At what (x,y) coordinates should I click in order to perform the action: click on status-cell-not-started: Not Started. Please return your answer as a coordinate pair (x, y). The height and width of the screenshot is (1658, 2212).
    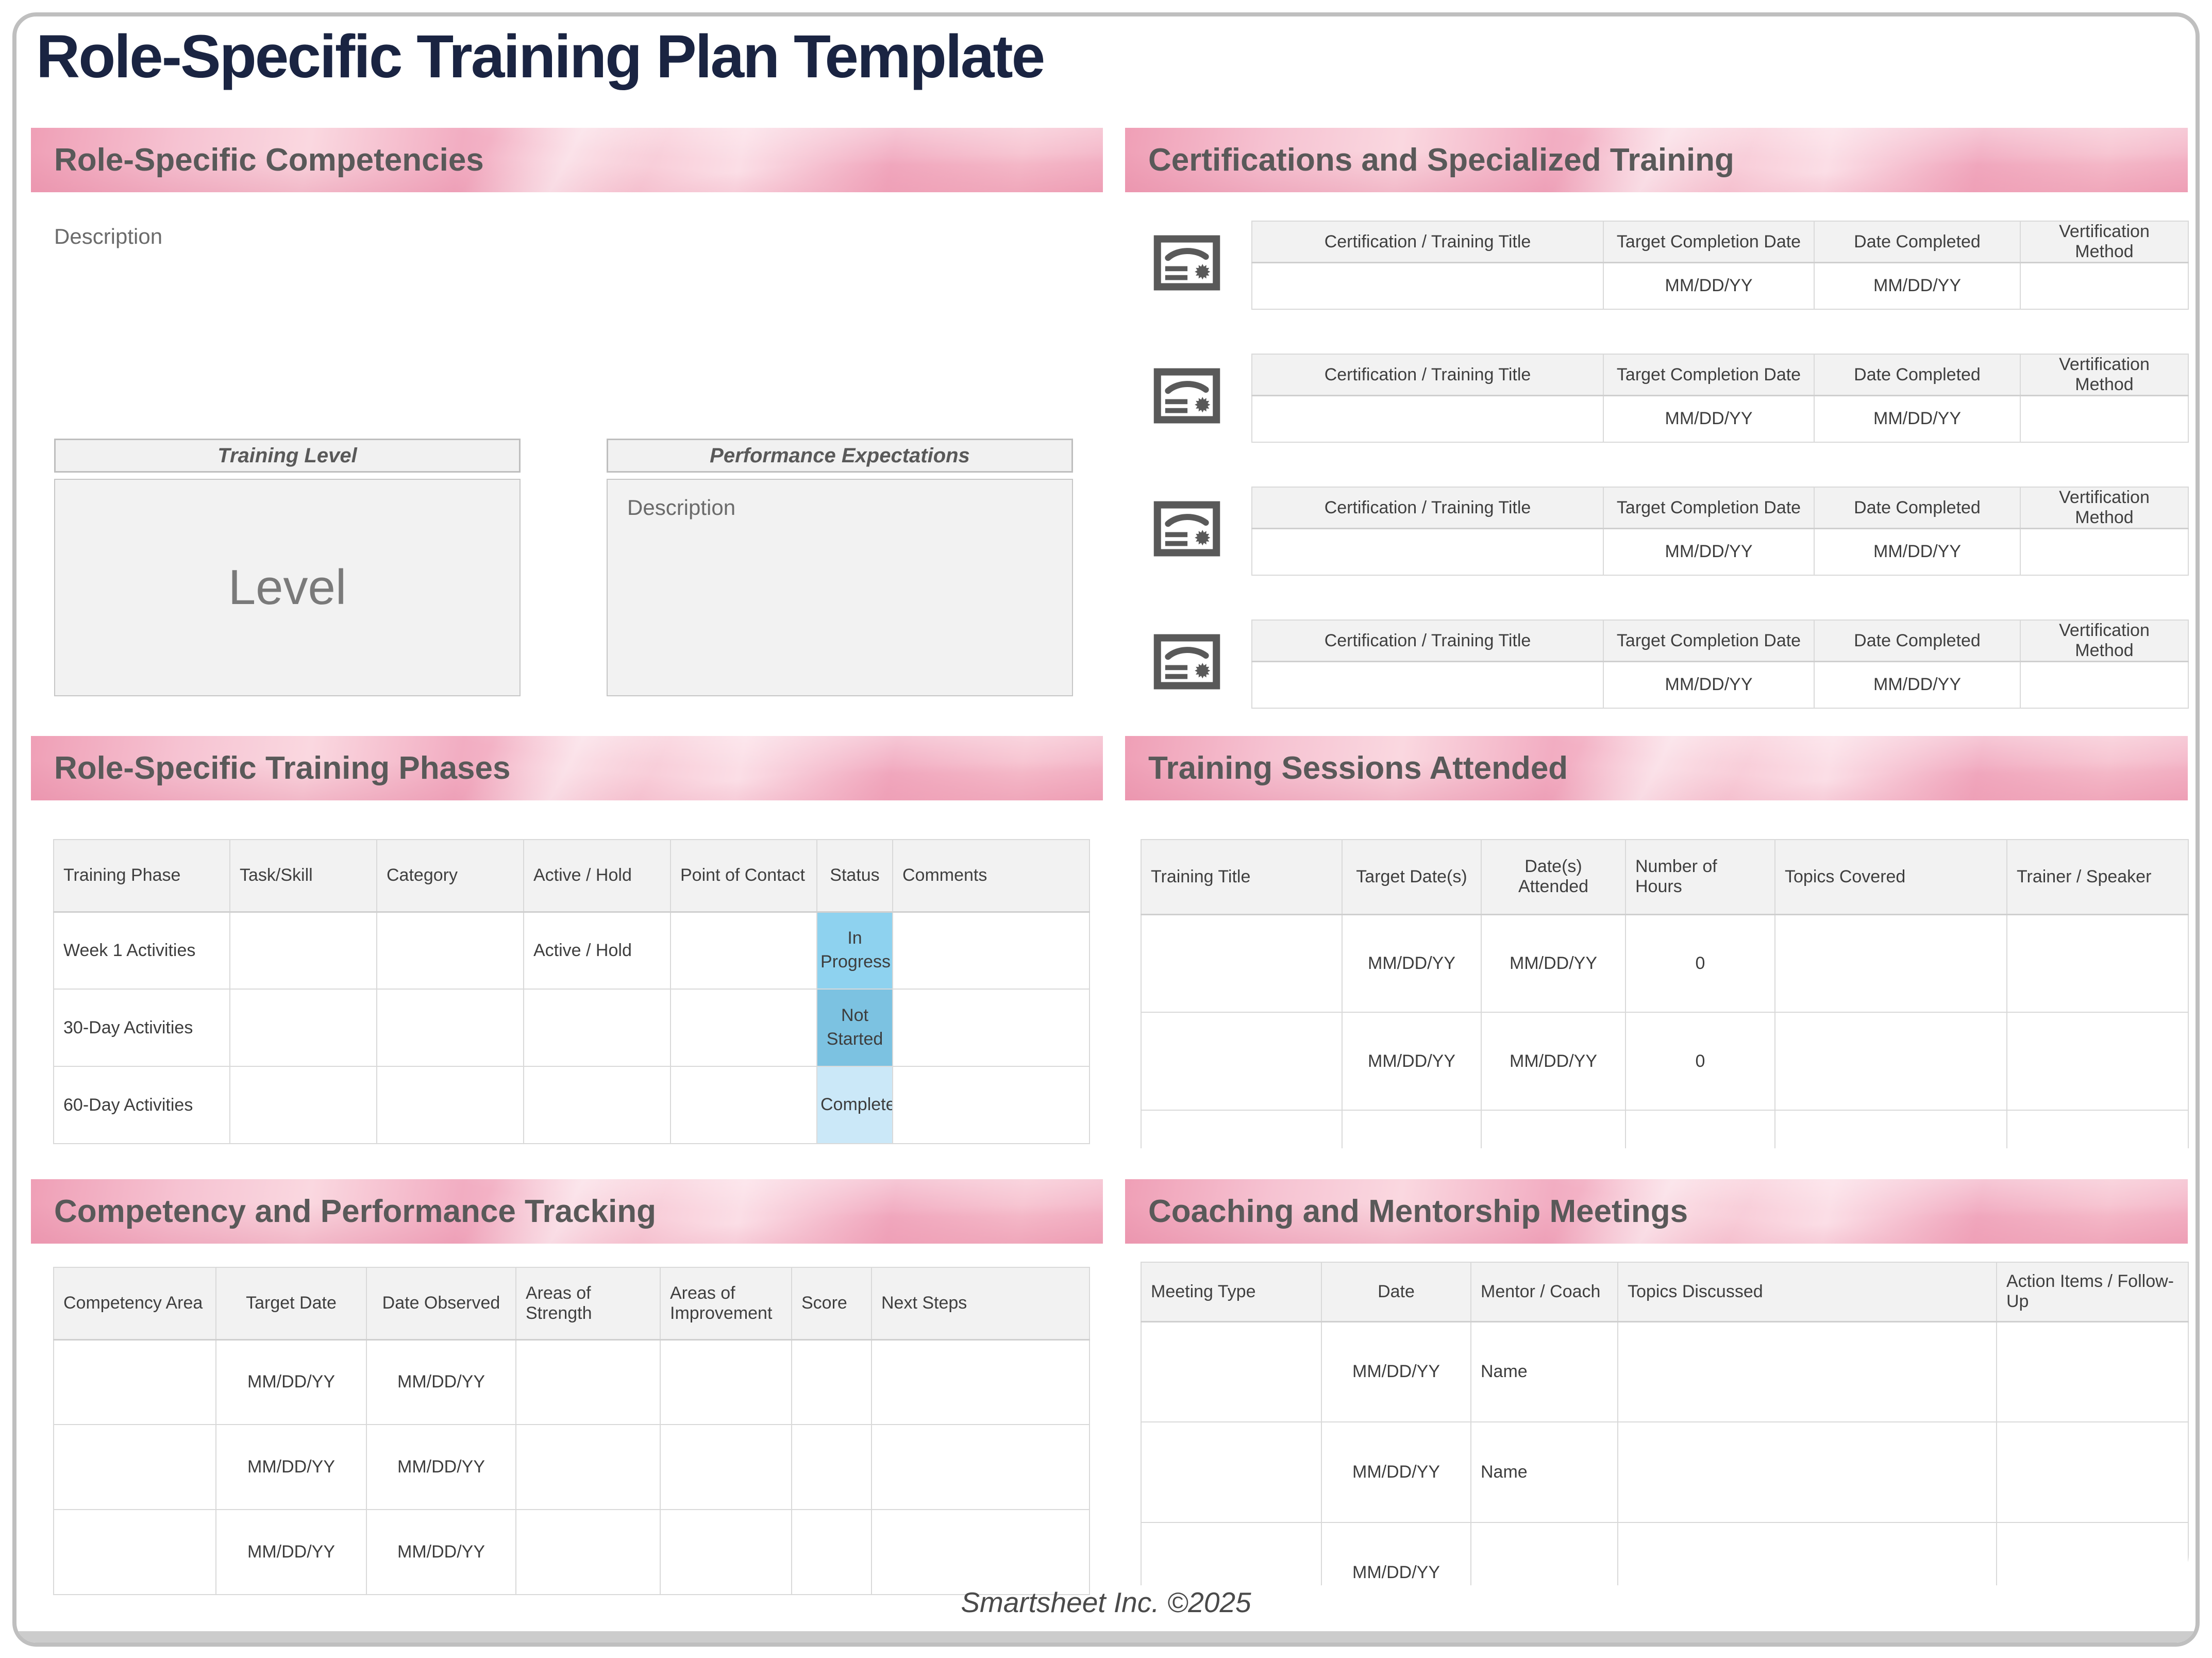
    Looking at the image, I should click on (854, 1028).